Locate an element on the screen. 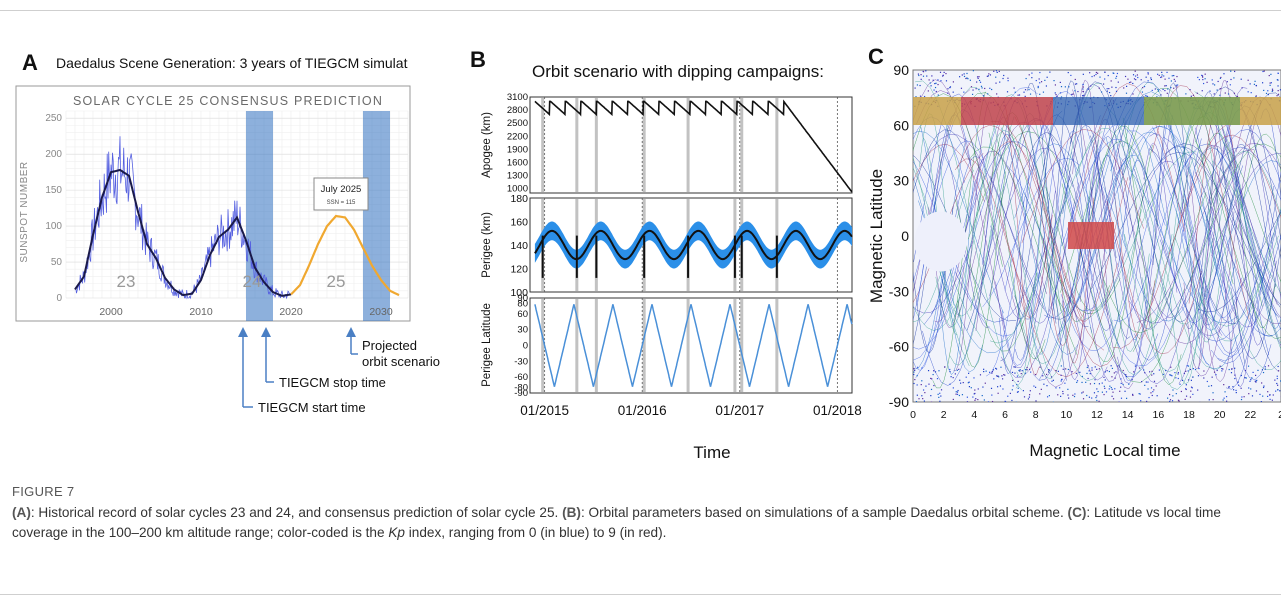  observed-sunspot-line is located at coordinates (183, 232).